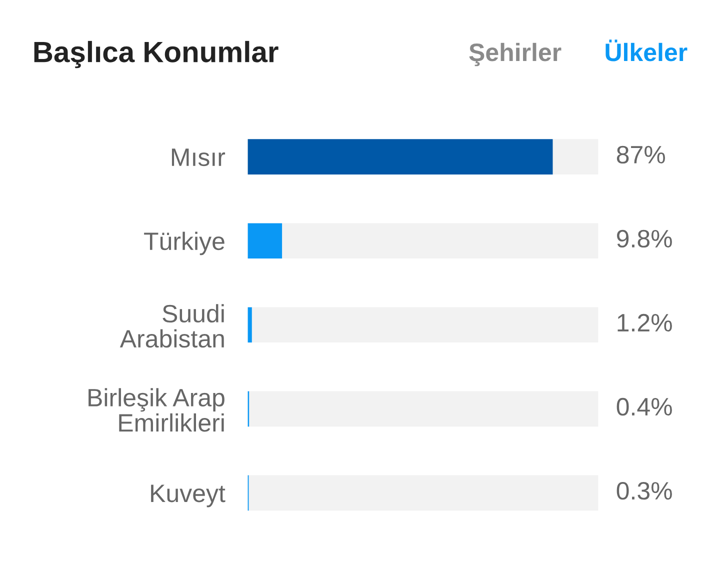  I want to click on y-tick-label: Birleşik Arap Emirlikleri, so click(156, 410).